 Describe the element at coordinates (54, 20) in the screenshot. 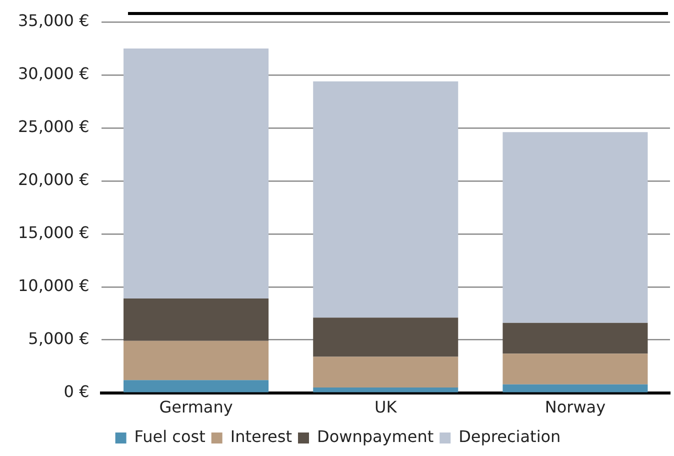

I see `y-tick-label: 35,000 €` at that location.